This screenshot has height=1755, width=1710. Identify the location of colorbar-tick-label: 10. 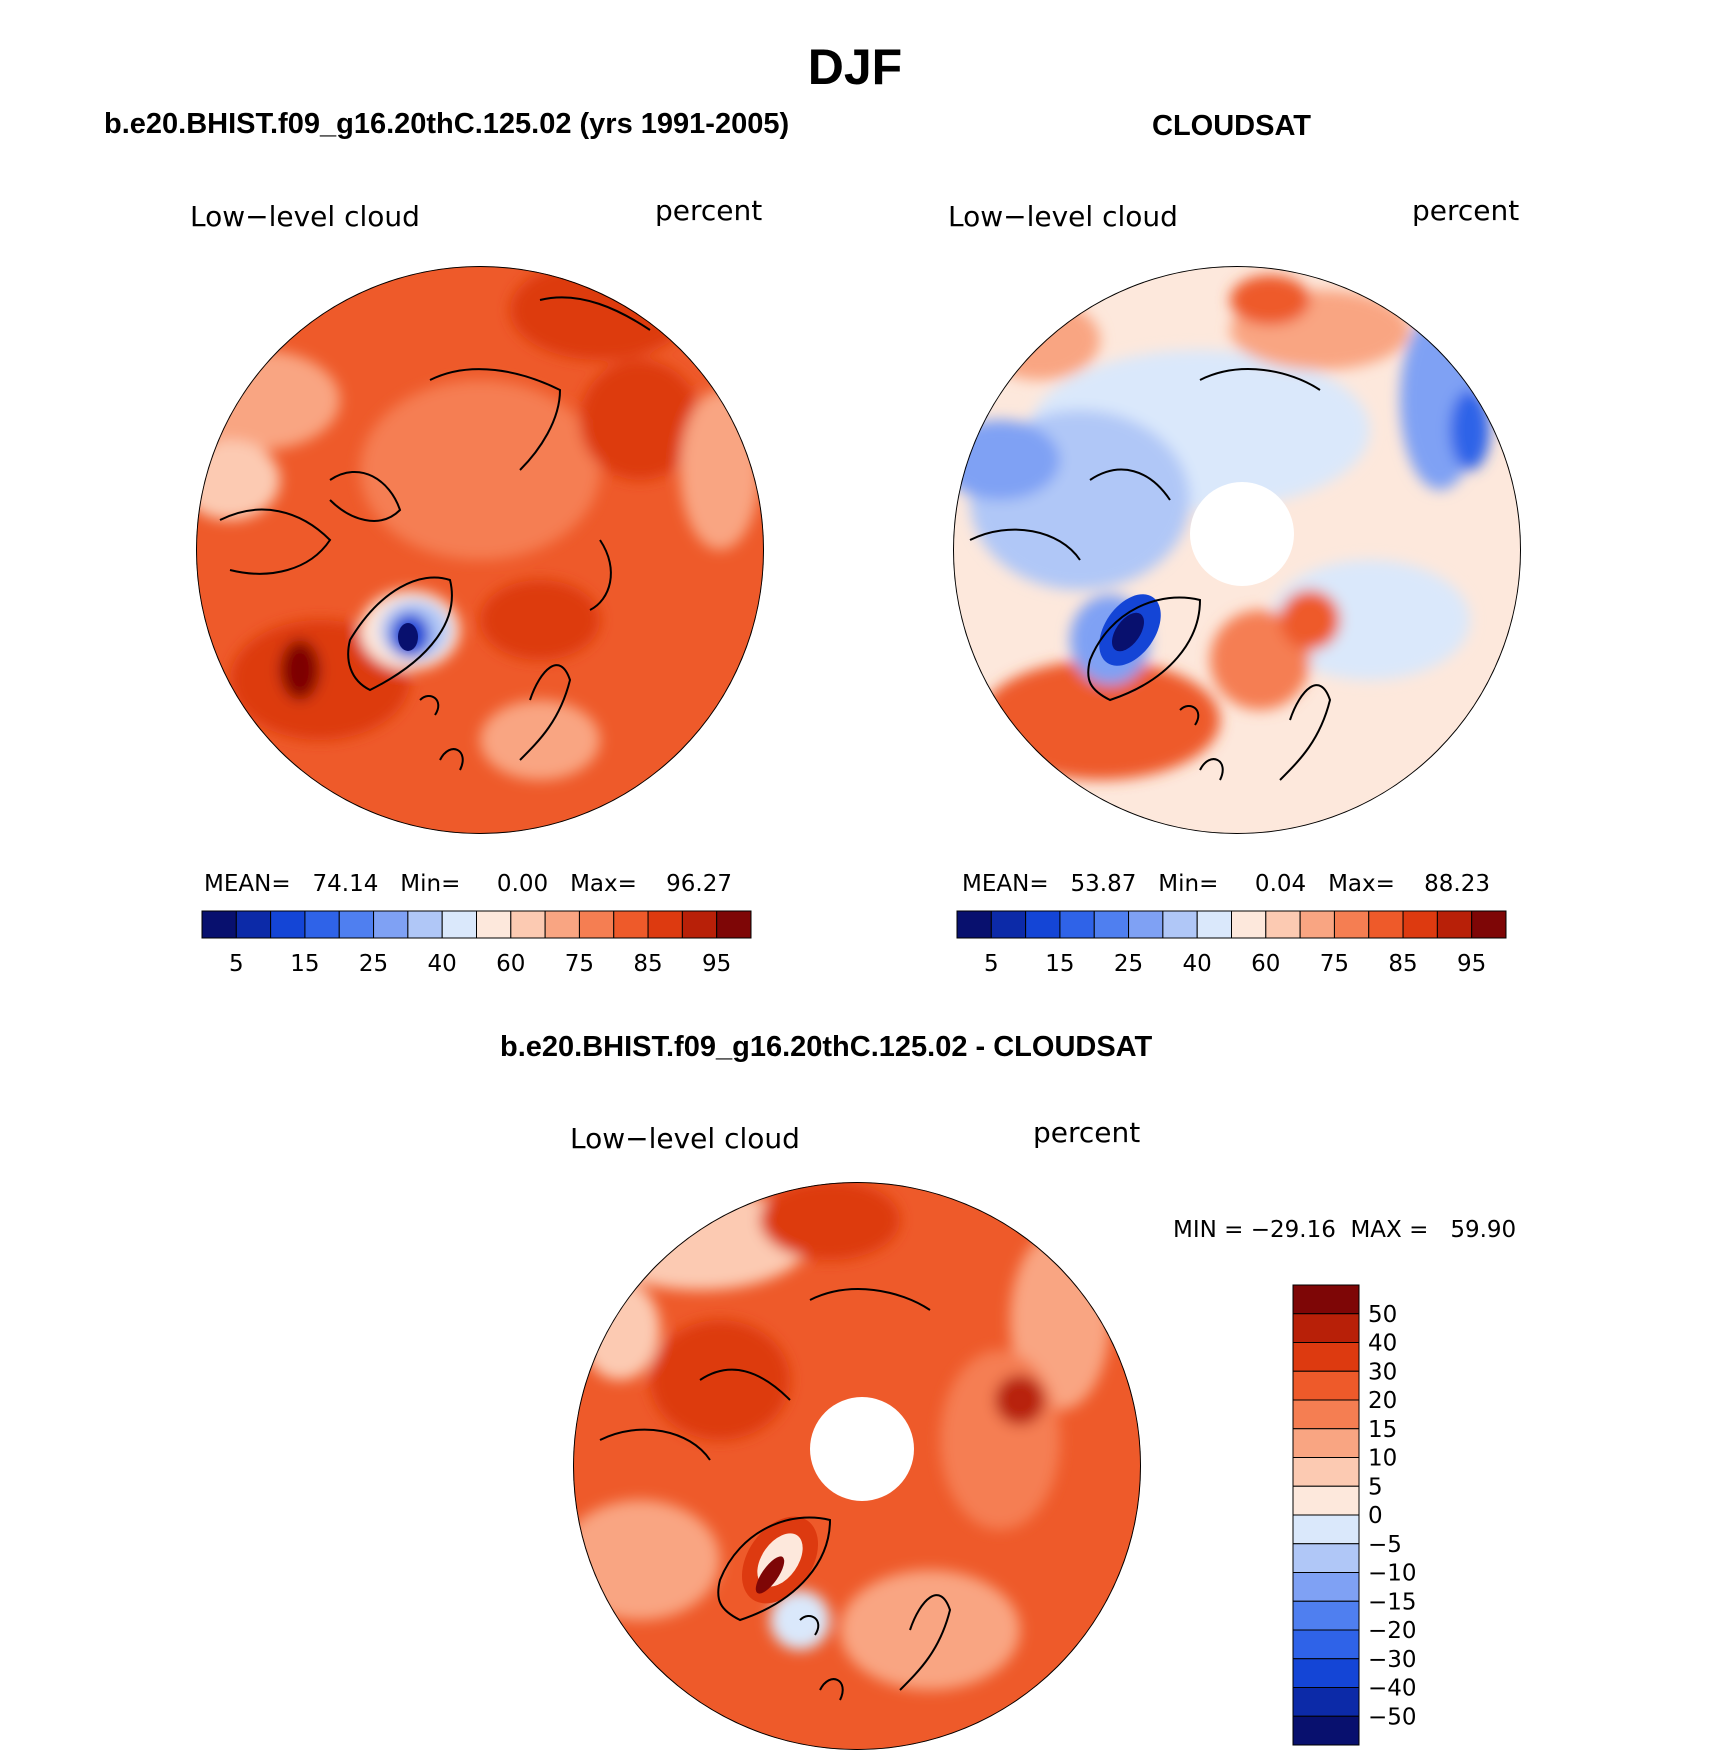
(1382, 1459).